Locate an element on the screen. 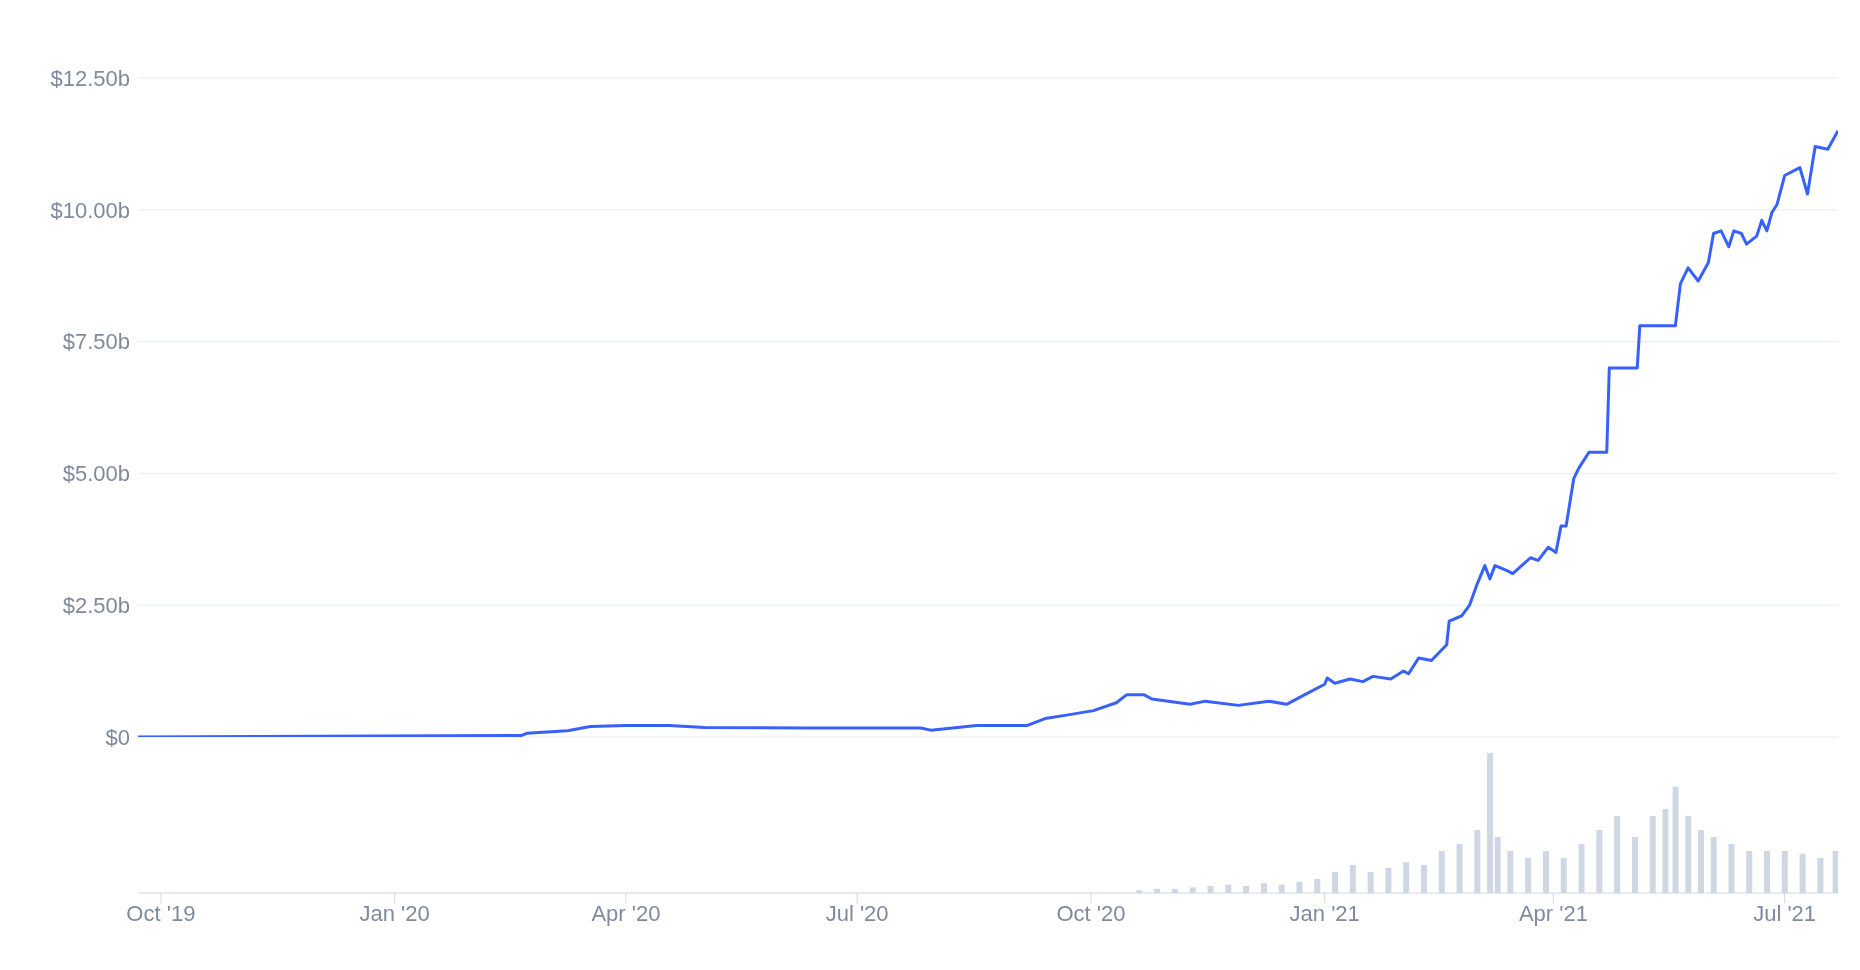 The width and height of the screenshot is (1860, 970). x-tick-label: Oct '19 is located at coordinates (161, 913).